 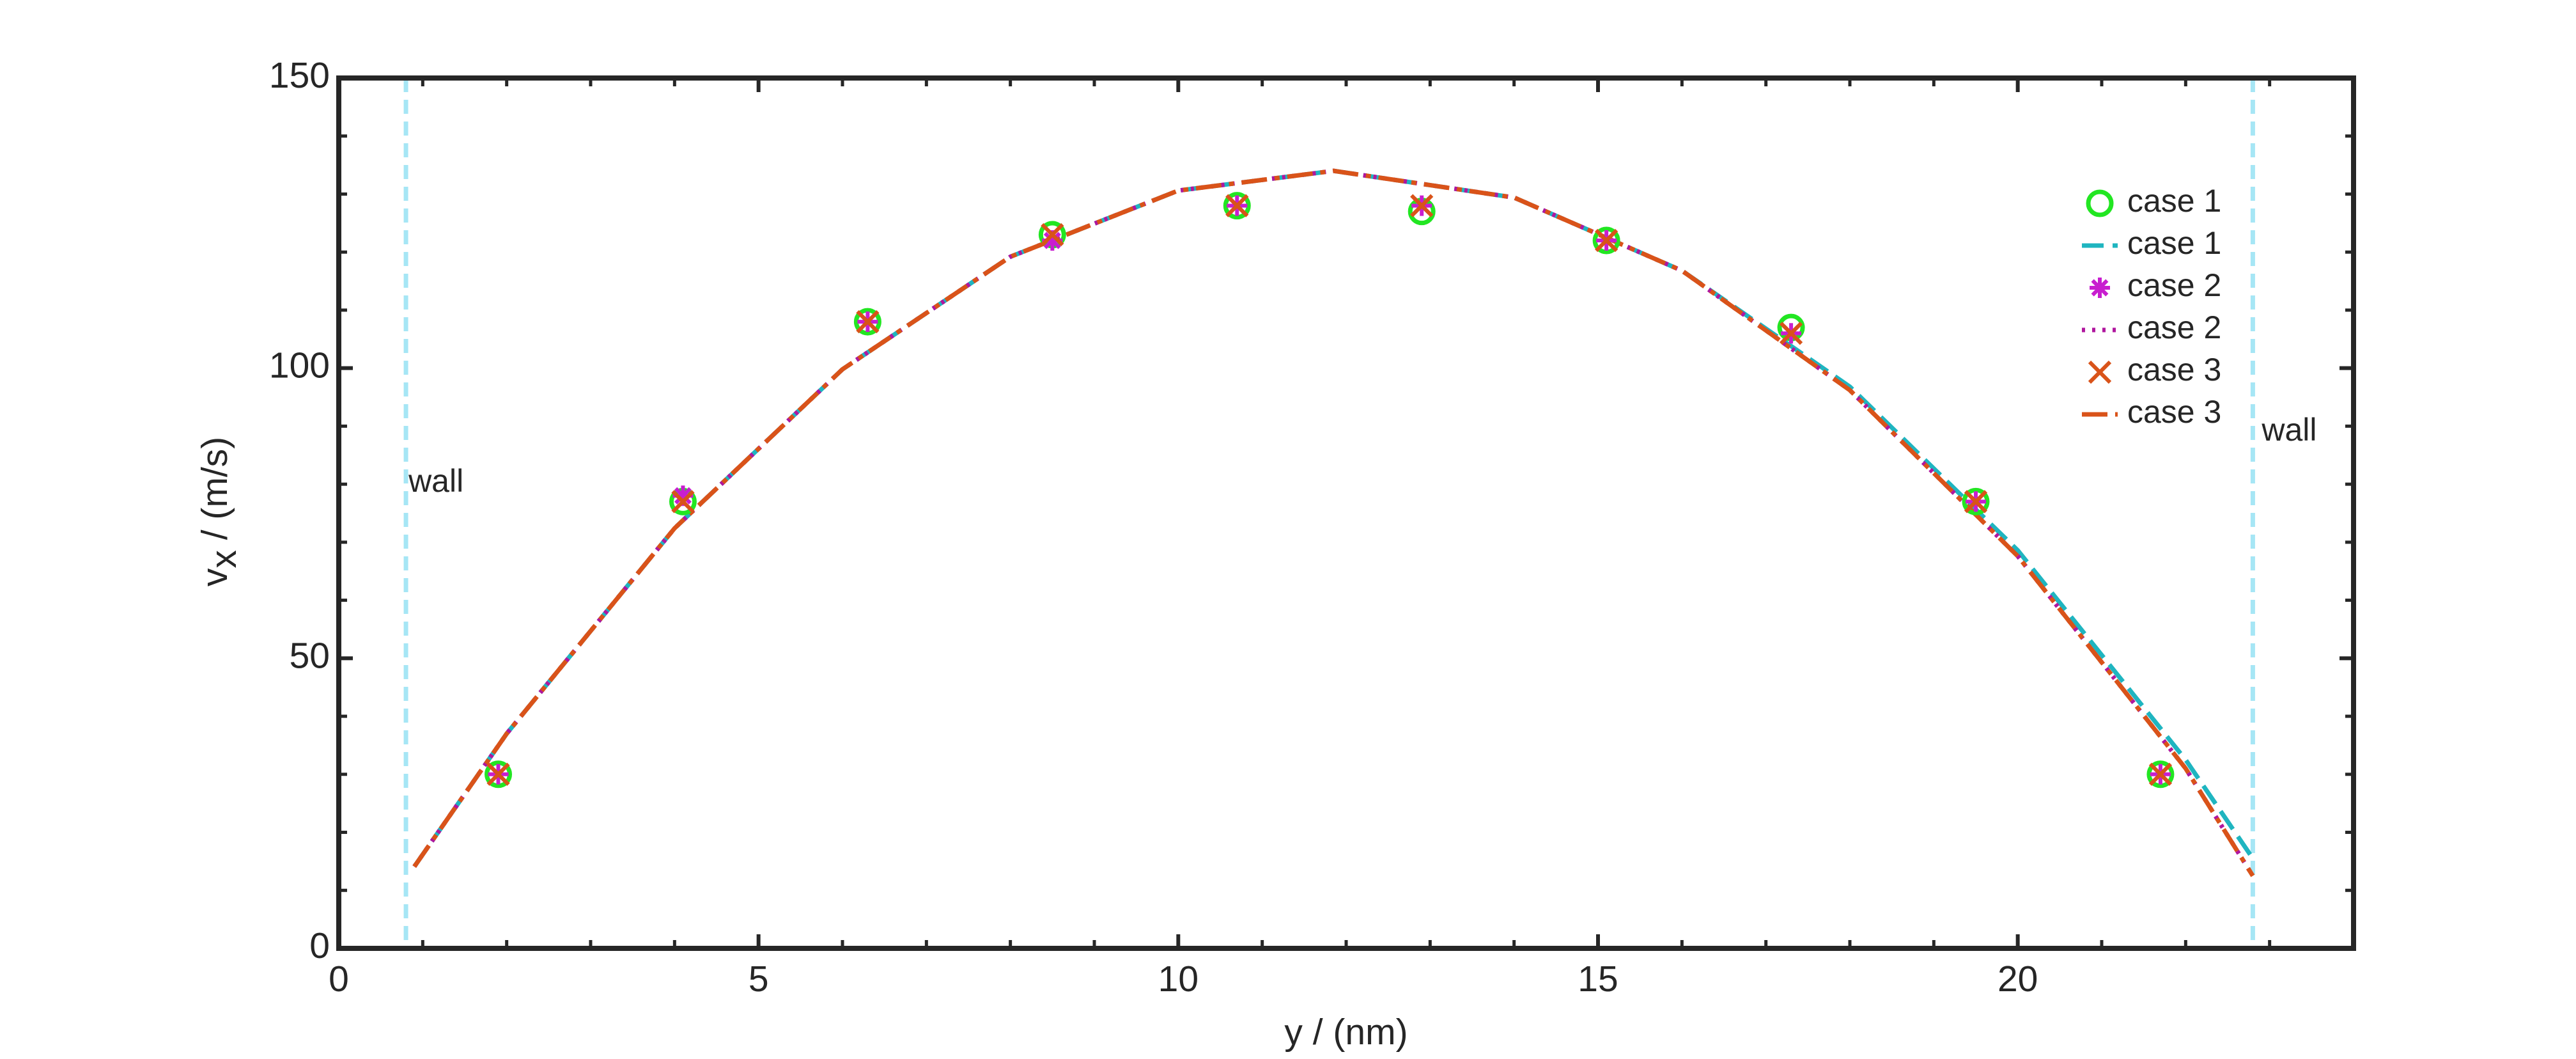 What do you see at coordinates (339, 979) in the screenshot?
I see `x-tick-label: 0` at bounding box center [339, 979].